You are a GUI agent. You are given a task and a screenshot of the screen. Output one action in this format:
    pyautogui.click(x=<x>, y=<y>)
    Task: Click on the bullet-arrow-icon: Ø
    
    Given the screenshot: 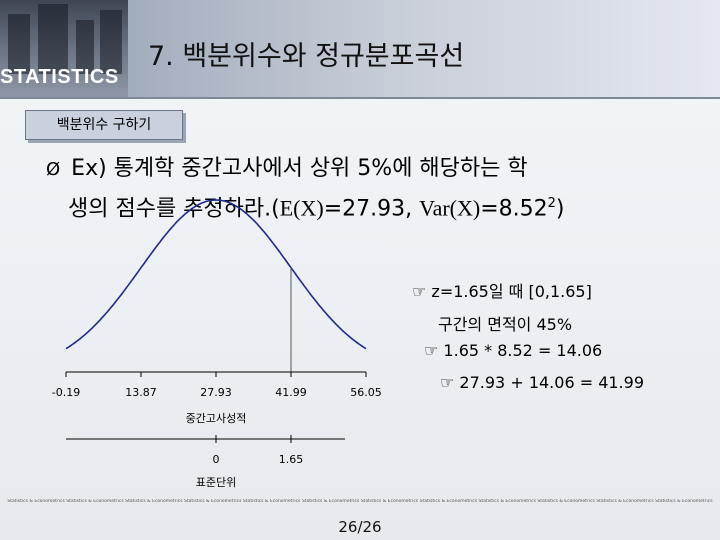 What is the action you would take?
    pyautogui.click(x=53, y=169)
    